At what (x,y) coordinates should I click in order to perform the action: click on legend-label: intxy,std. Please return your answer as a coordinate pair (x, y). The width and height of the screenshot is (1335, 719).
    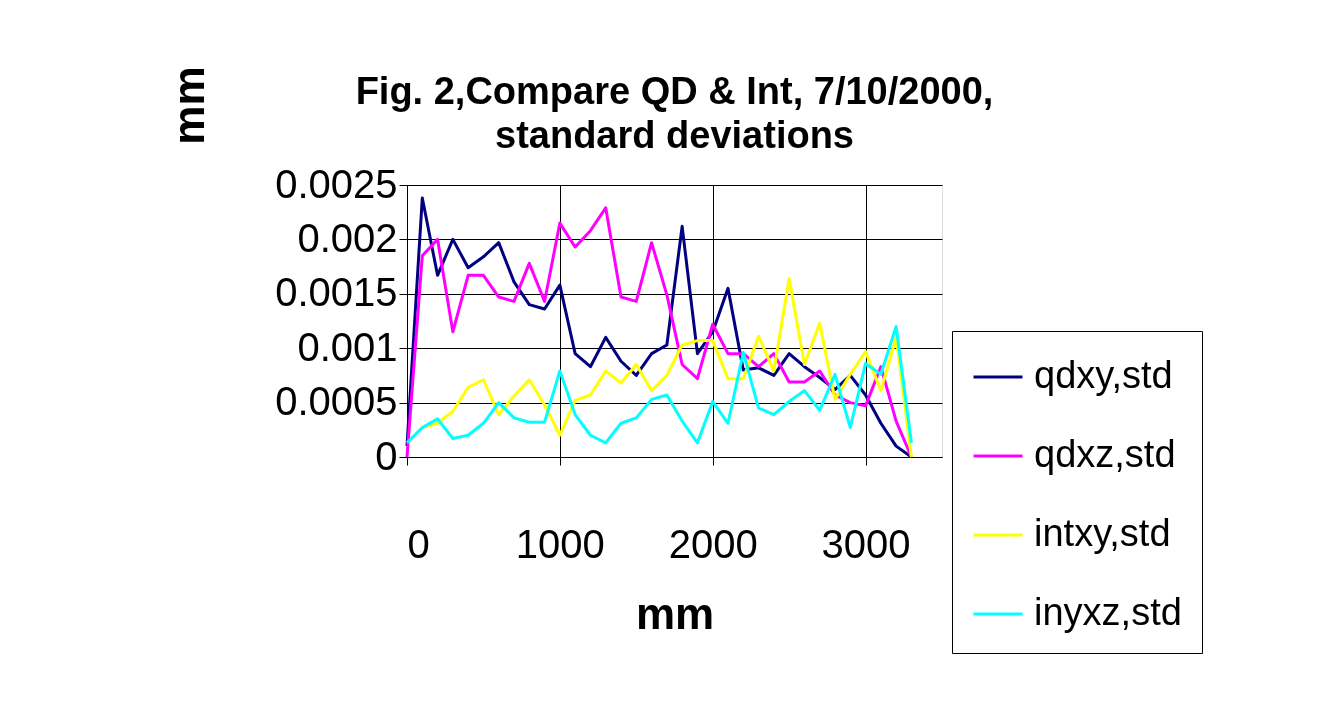
    Looking at the image, I should click on (1102, 533).